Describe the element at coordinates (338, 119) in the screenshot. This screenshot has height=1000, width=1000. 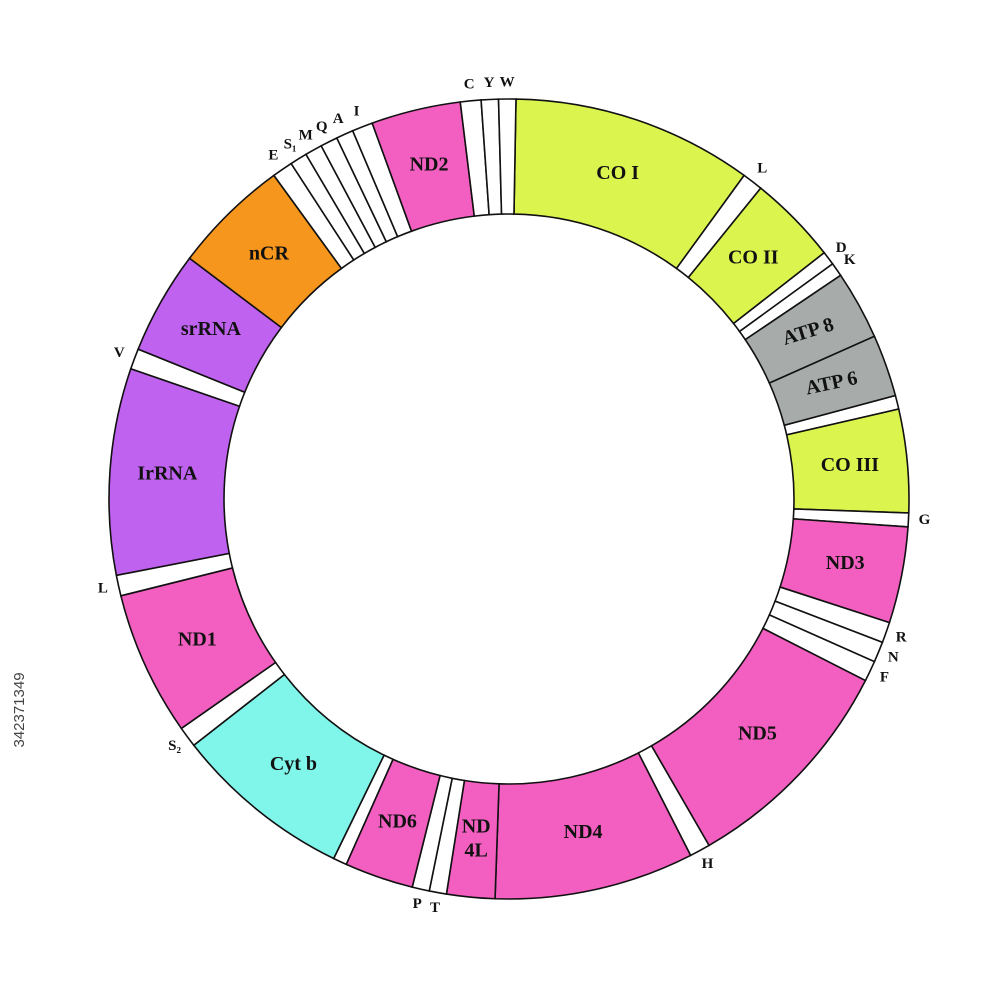
I see `trna-label: A` at that location.